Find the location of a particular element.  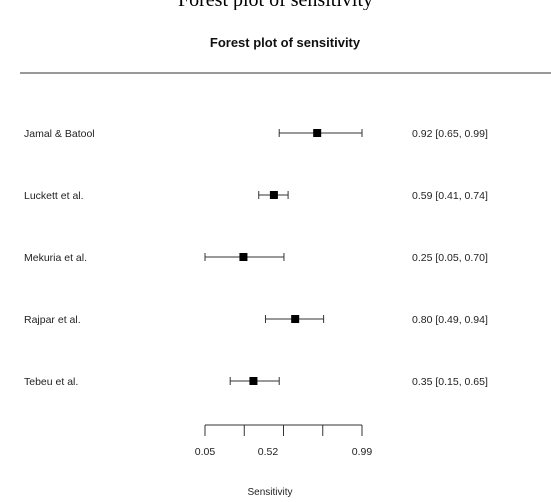

estimate-text: 0.80 [0.49, 0.94] is located at coordinates (450, 320).